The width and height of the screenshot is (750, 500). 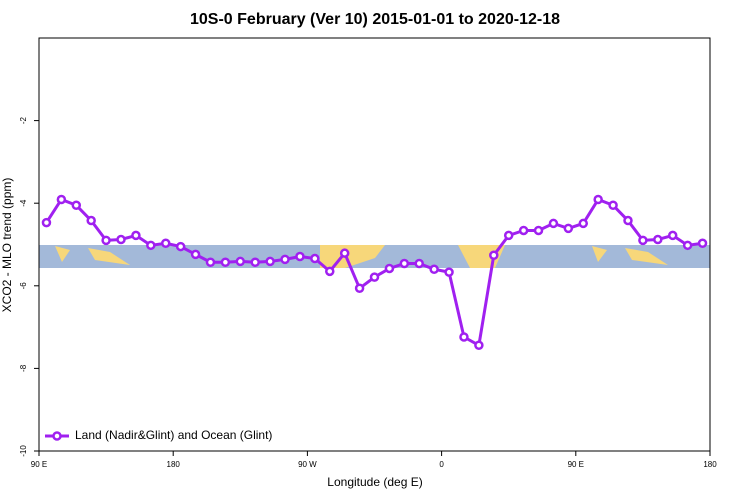 What do you see at coordinates (374, 482) in the screenshot?
I see `x-axis-label: Longitude (deg E)` at bounding box center [374, 482].